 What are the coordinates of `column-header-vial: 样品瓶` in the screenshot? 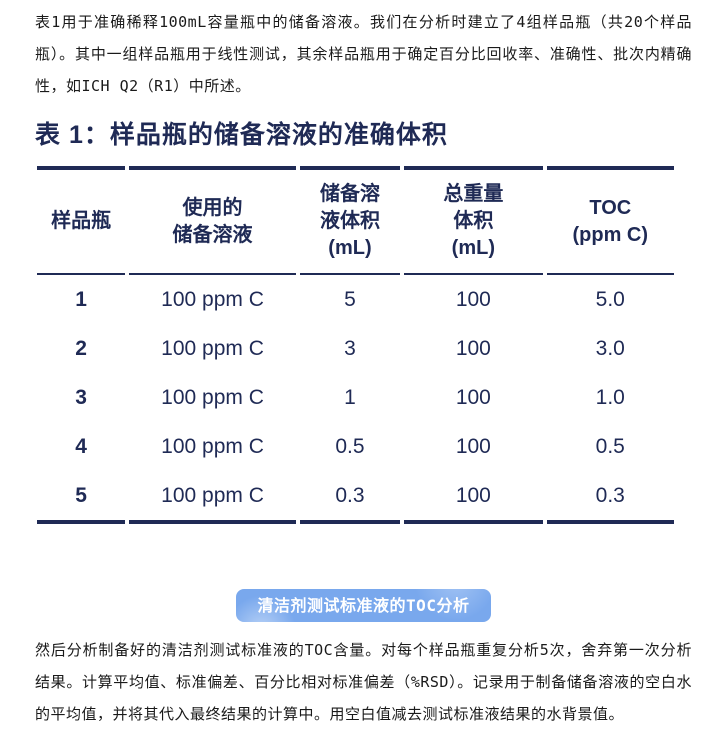 It's located at (81, 220).